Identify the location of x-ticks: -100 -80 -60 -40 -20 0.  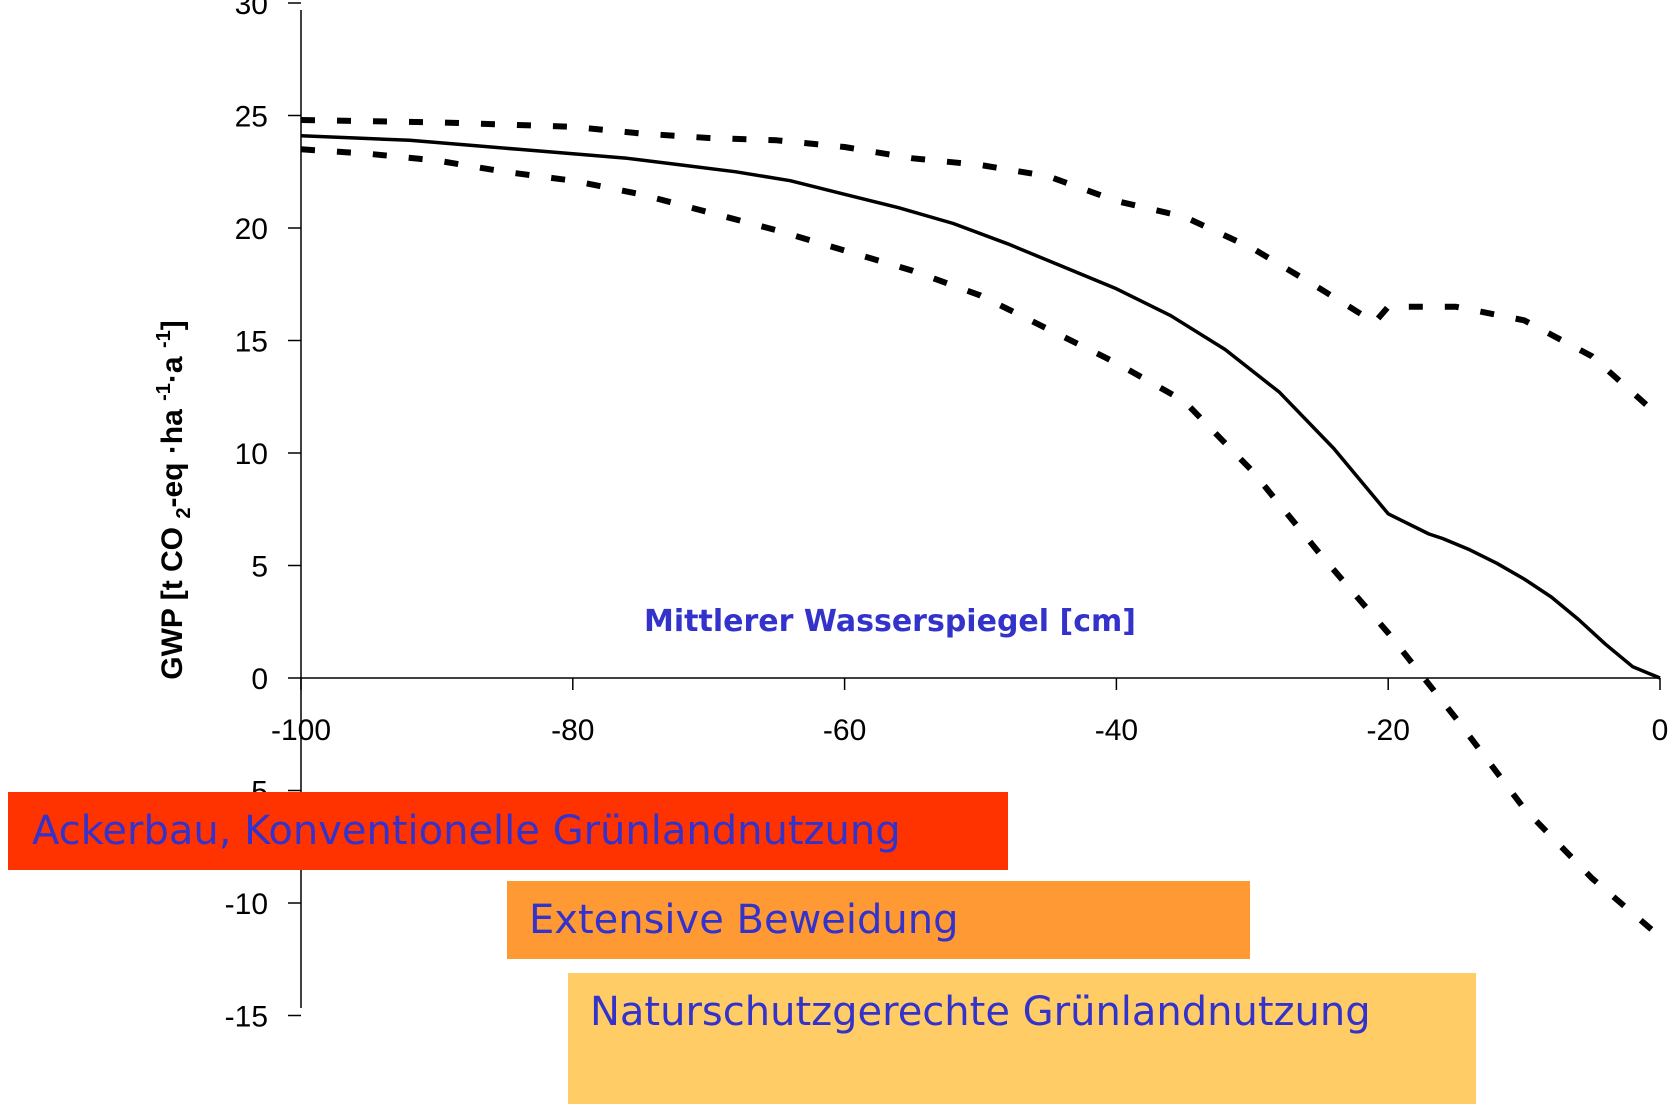
(969, 712).